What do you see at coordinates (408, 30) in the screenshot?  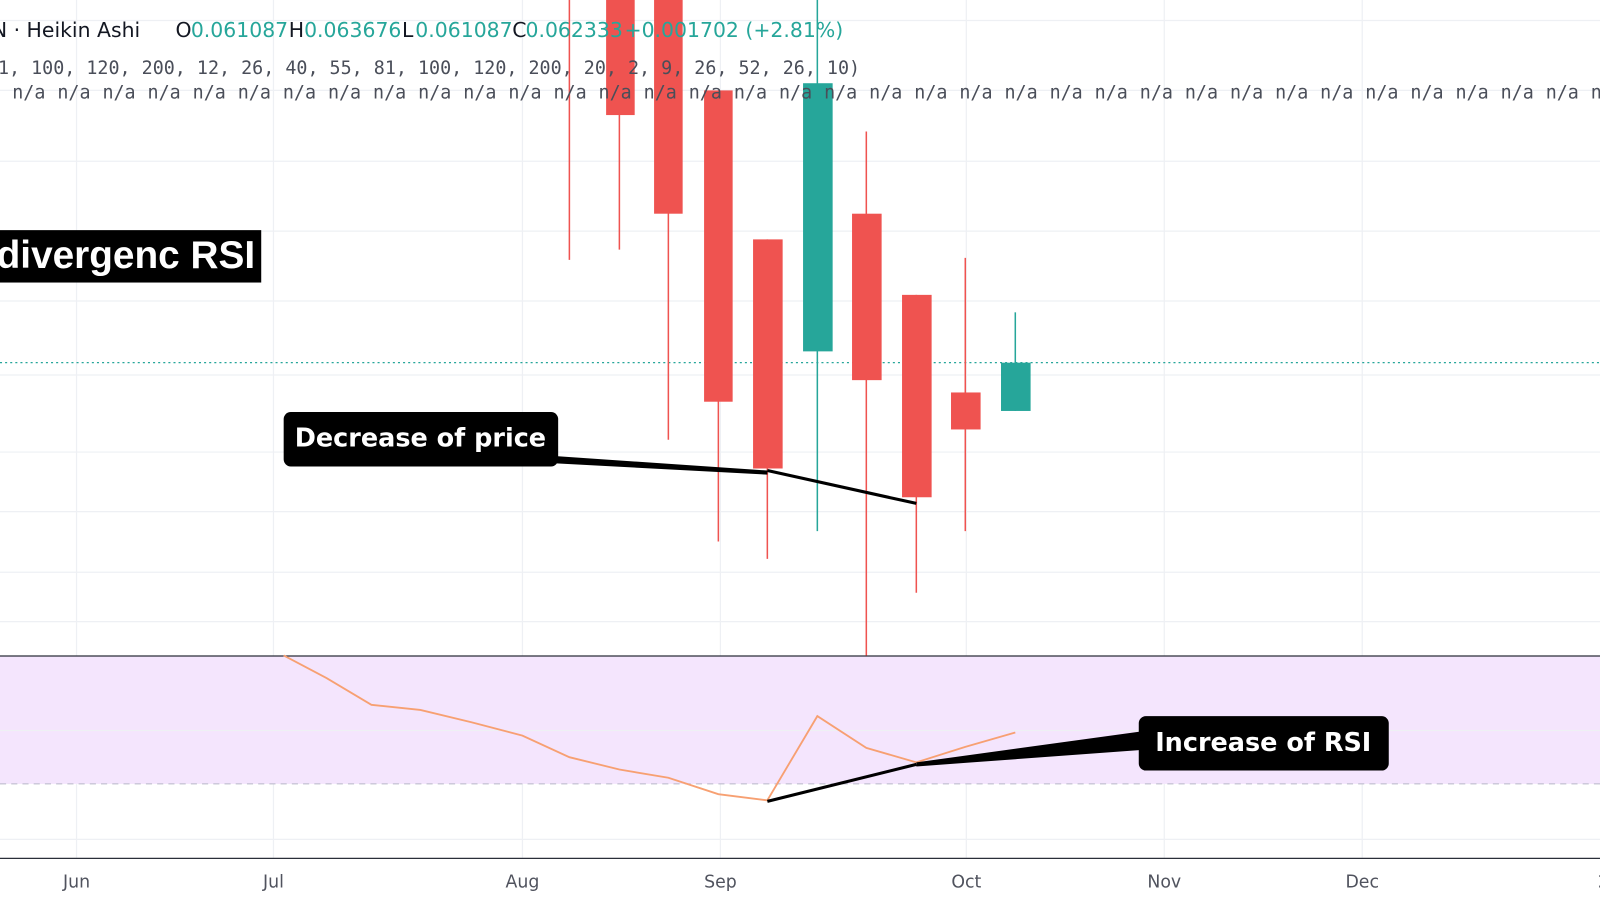 I see `ohlc-label: L` at bounding box center [408, 30].